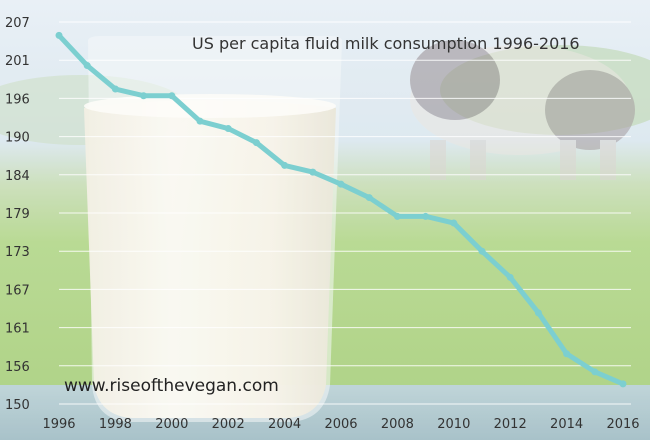 The width and height of the screenshot is (650, 440). Describe the element at coordinates (17, 23) in the screenshot. I see `y-tick-label: 207` at that location.